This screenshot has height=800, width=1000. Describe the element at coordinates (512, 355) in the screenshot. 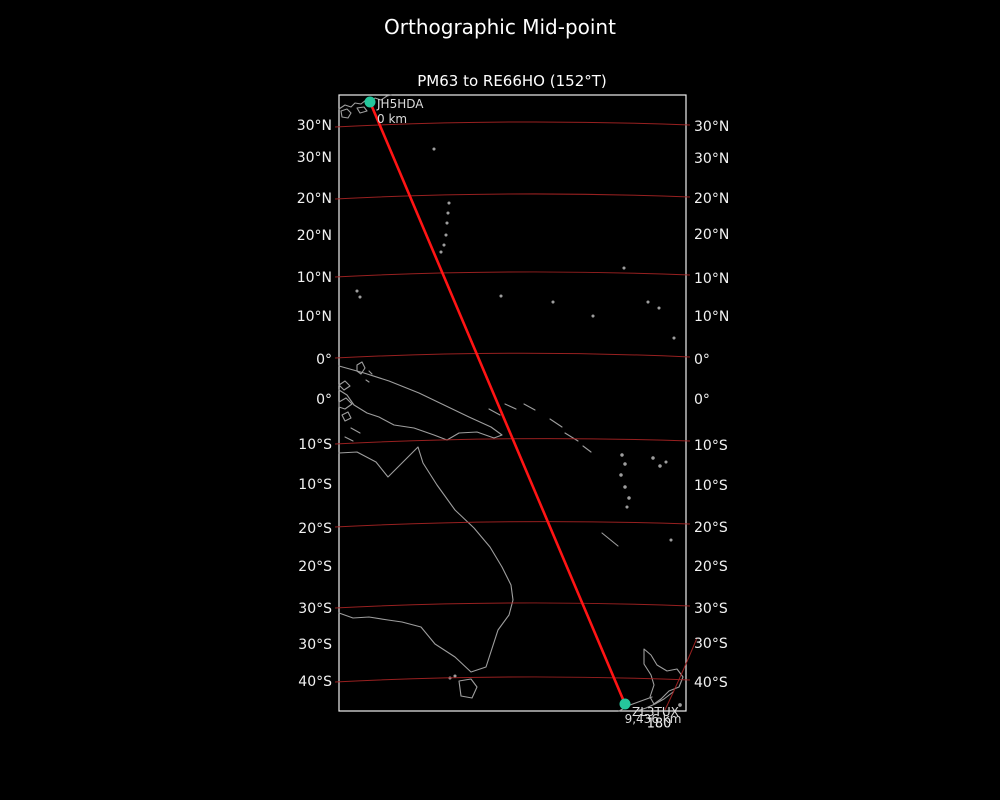

I see `parallel-0°` at that location.